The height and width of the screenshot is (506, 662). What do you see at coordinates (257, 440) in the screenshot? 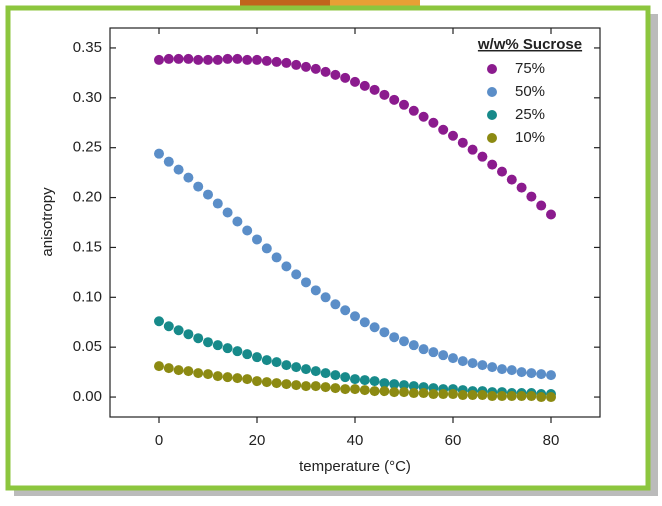
I see `x-tick-label: 20` at bounding box center [257, 440].